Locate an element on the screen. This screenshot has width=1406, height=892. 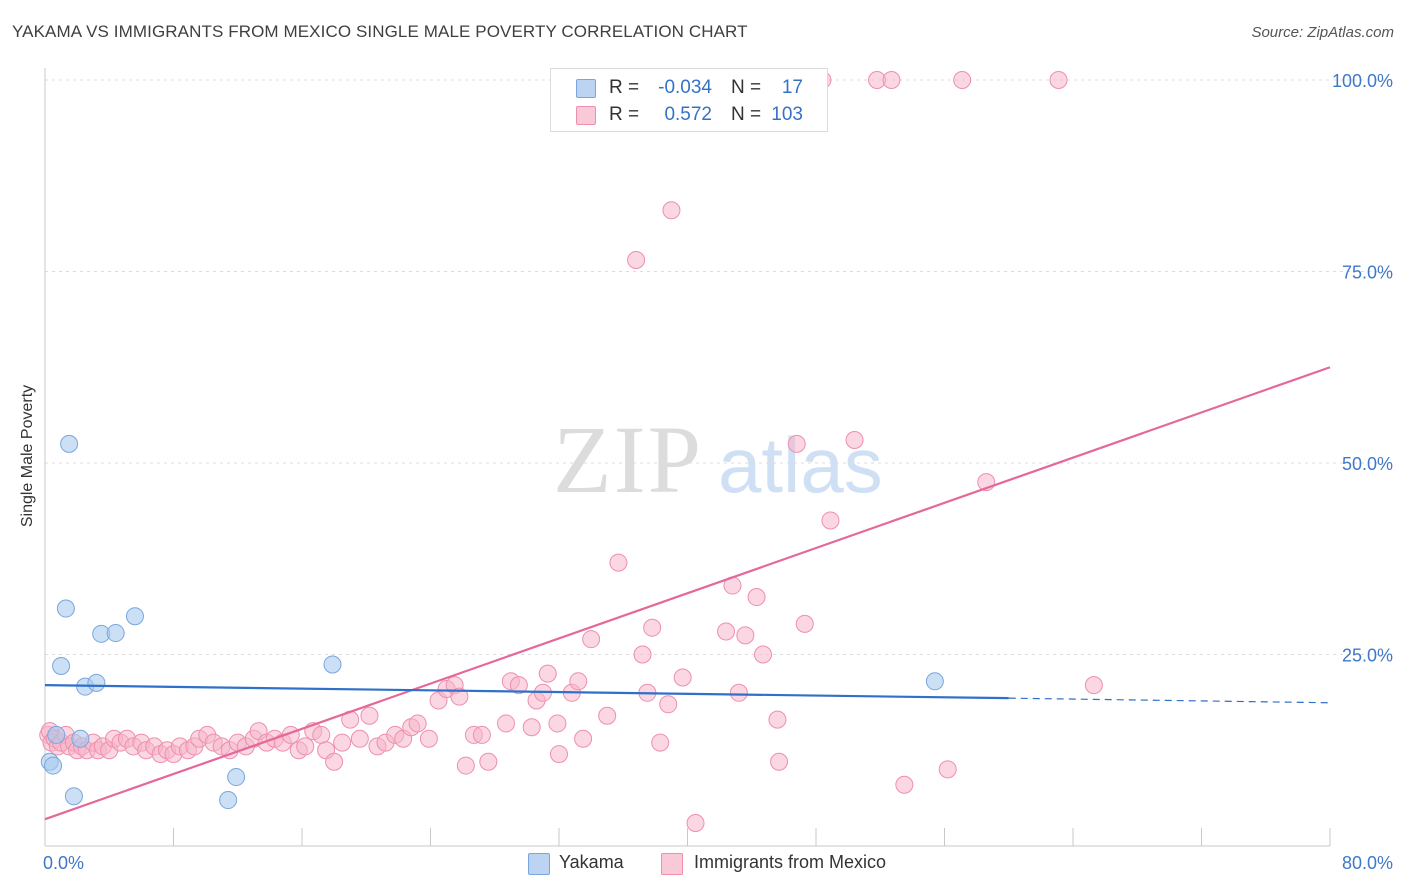
watermark-zip: ZIP is located at coordinates (628, 459).